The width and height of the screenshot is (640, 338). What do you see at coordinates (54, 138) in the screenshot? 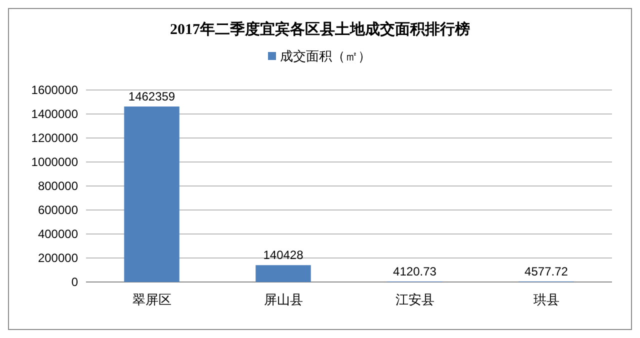
I see `y-tick-label: 1200000` at bounding box center [54, 138].